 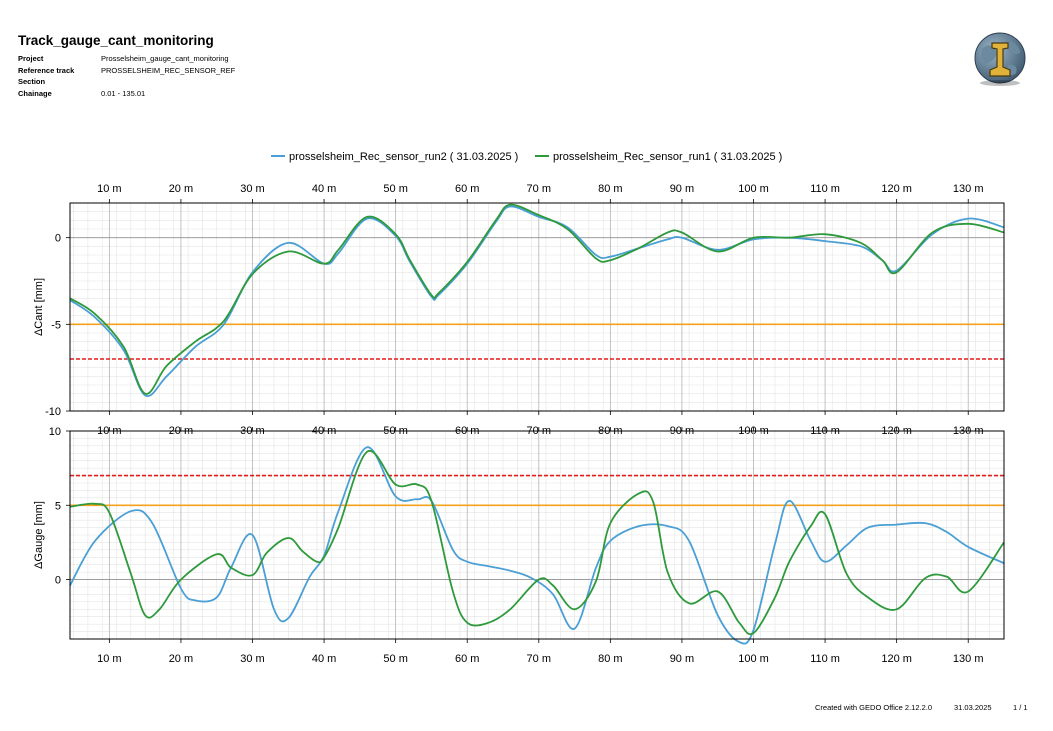 I want to click on meta-value: PROSSELSHEIM_REC_SENSOR_REF, so click(x=168, y=70).